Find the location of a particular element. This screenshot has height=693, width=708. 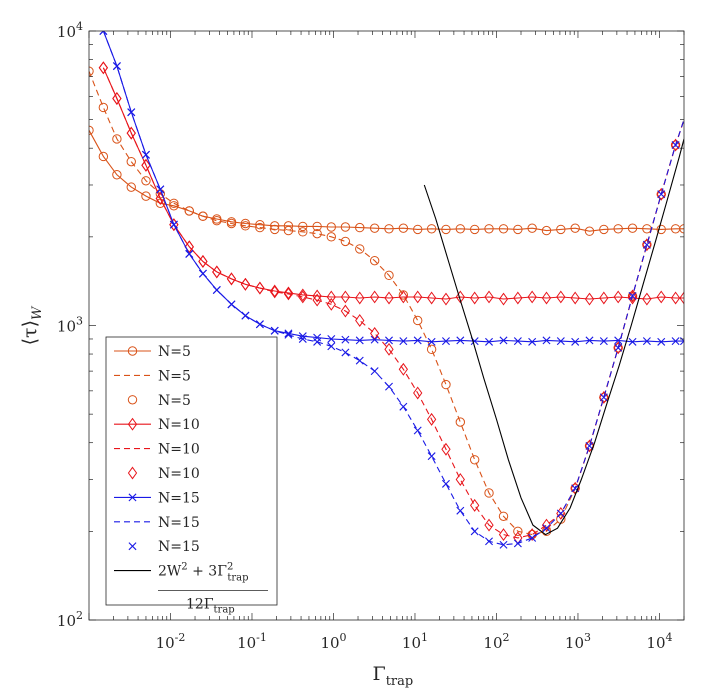

x-tick-label: 10⁰ is located at coordinates (333, 641).